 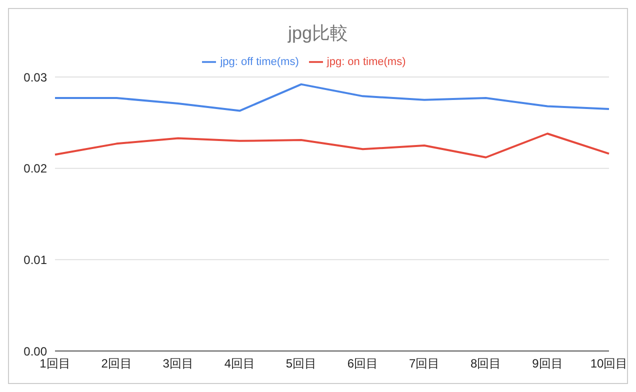 I want to click on x-tick-label: 6回目, so click(x=362, y=363).